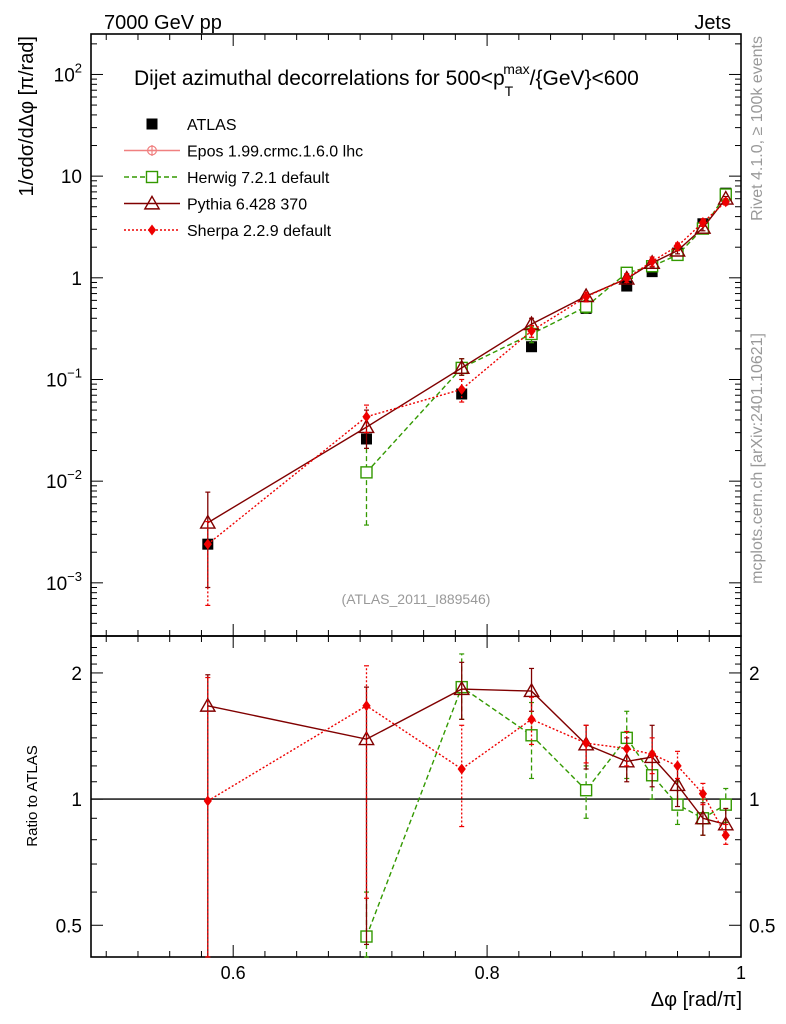 The height and width of the screenshot is (1024, 786). I want to click on ratio-tick-label-left: 0.5, so click(69, 926).